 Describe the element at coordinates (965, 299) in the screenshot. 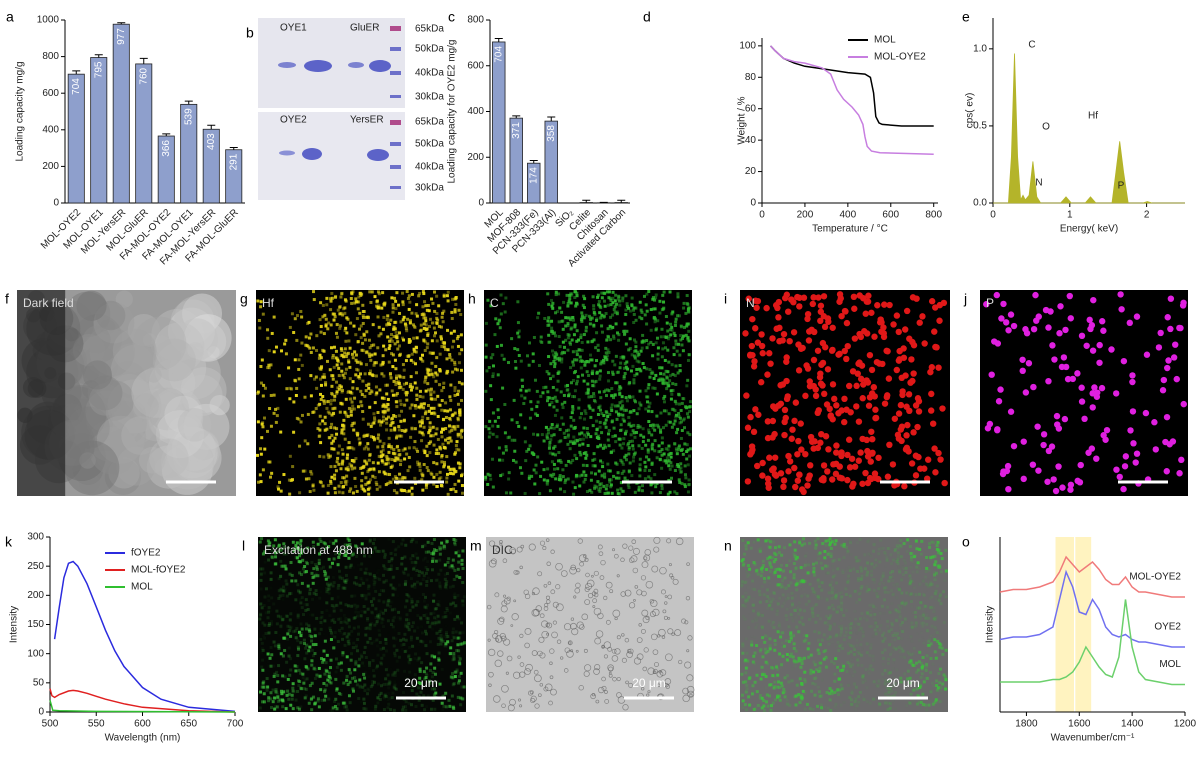

I see `panel-letter: j` at that location.